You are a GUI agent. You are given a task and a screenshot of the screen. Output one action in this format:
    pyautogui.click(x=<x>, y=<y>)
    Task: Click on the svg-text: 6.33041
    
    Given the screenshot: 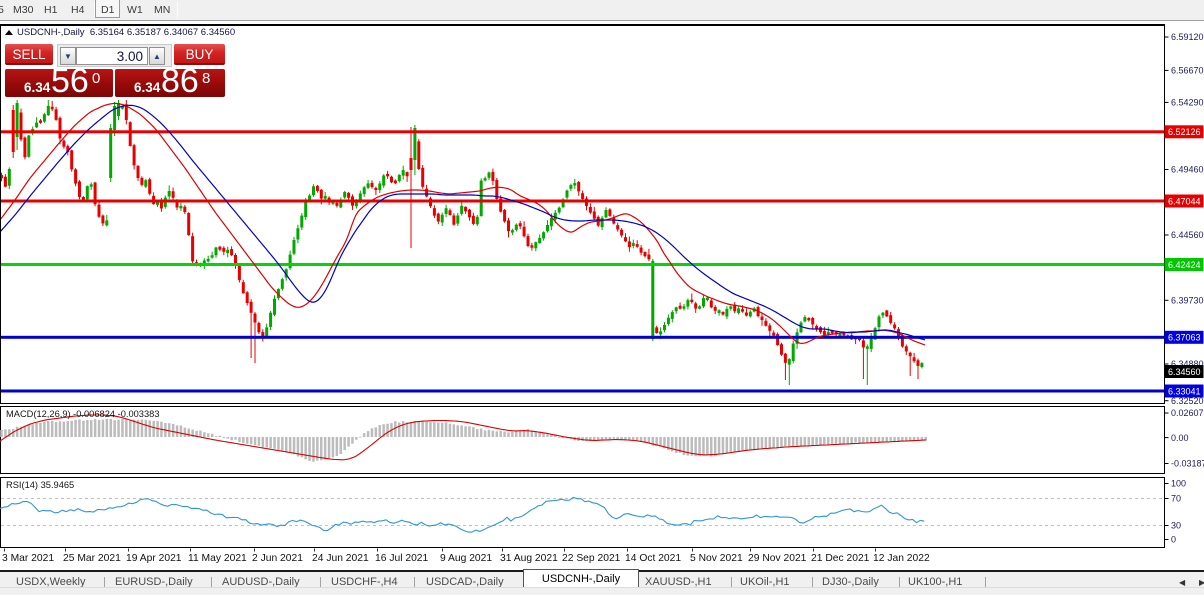 What is the action you would take?
    pyautogui.click(x=1184, y=391)
    